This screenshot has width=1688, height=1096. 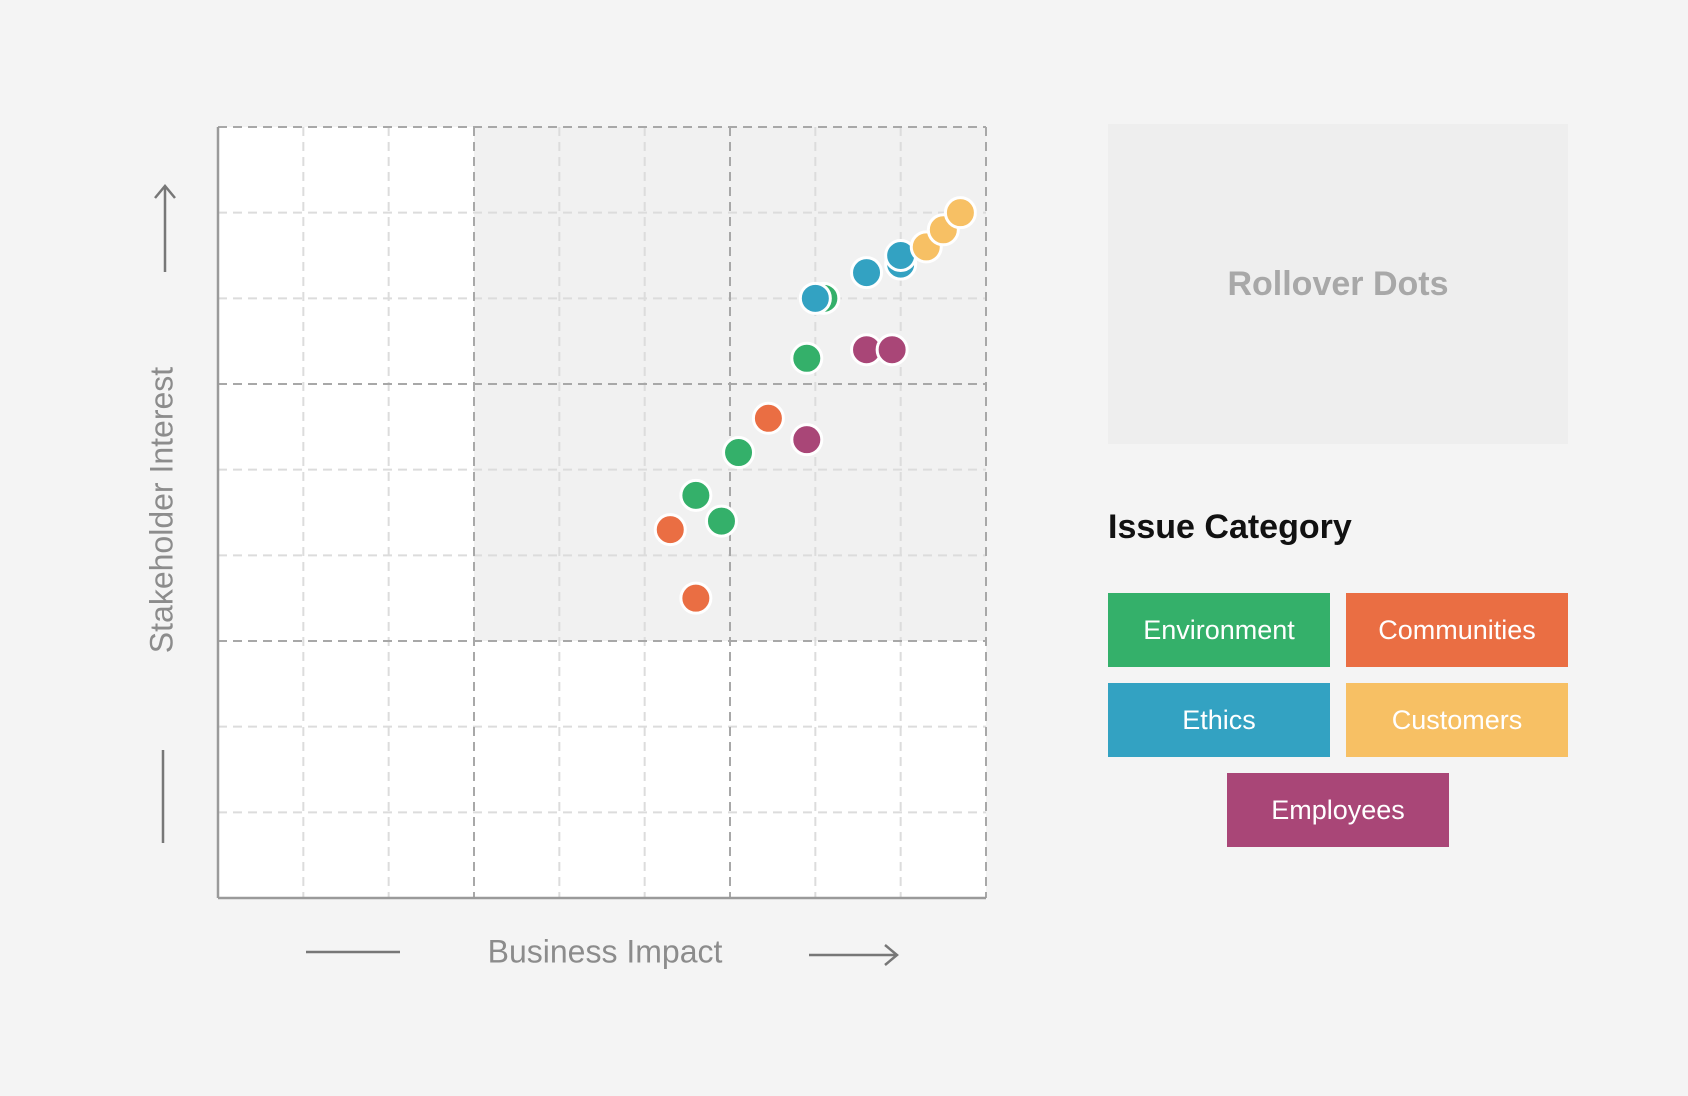 I want to click on legend-employees-label: Employees, so click(x=1338, y=809).